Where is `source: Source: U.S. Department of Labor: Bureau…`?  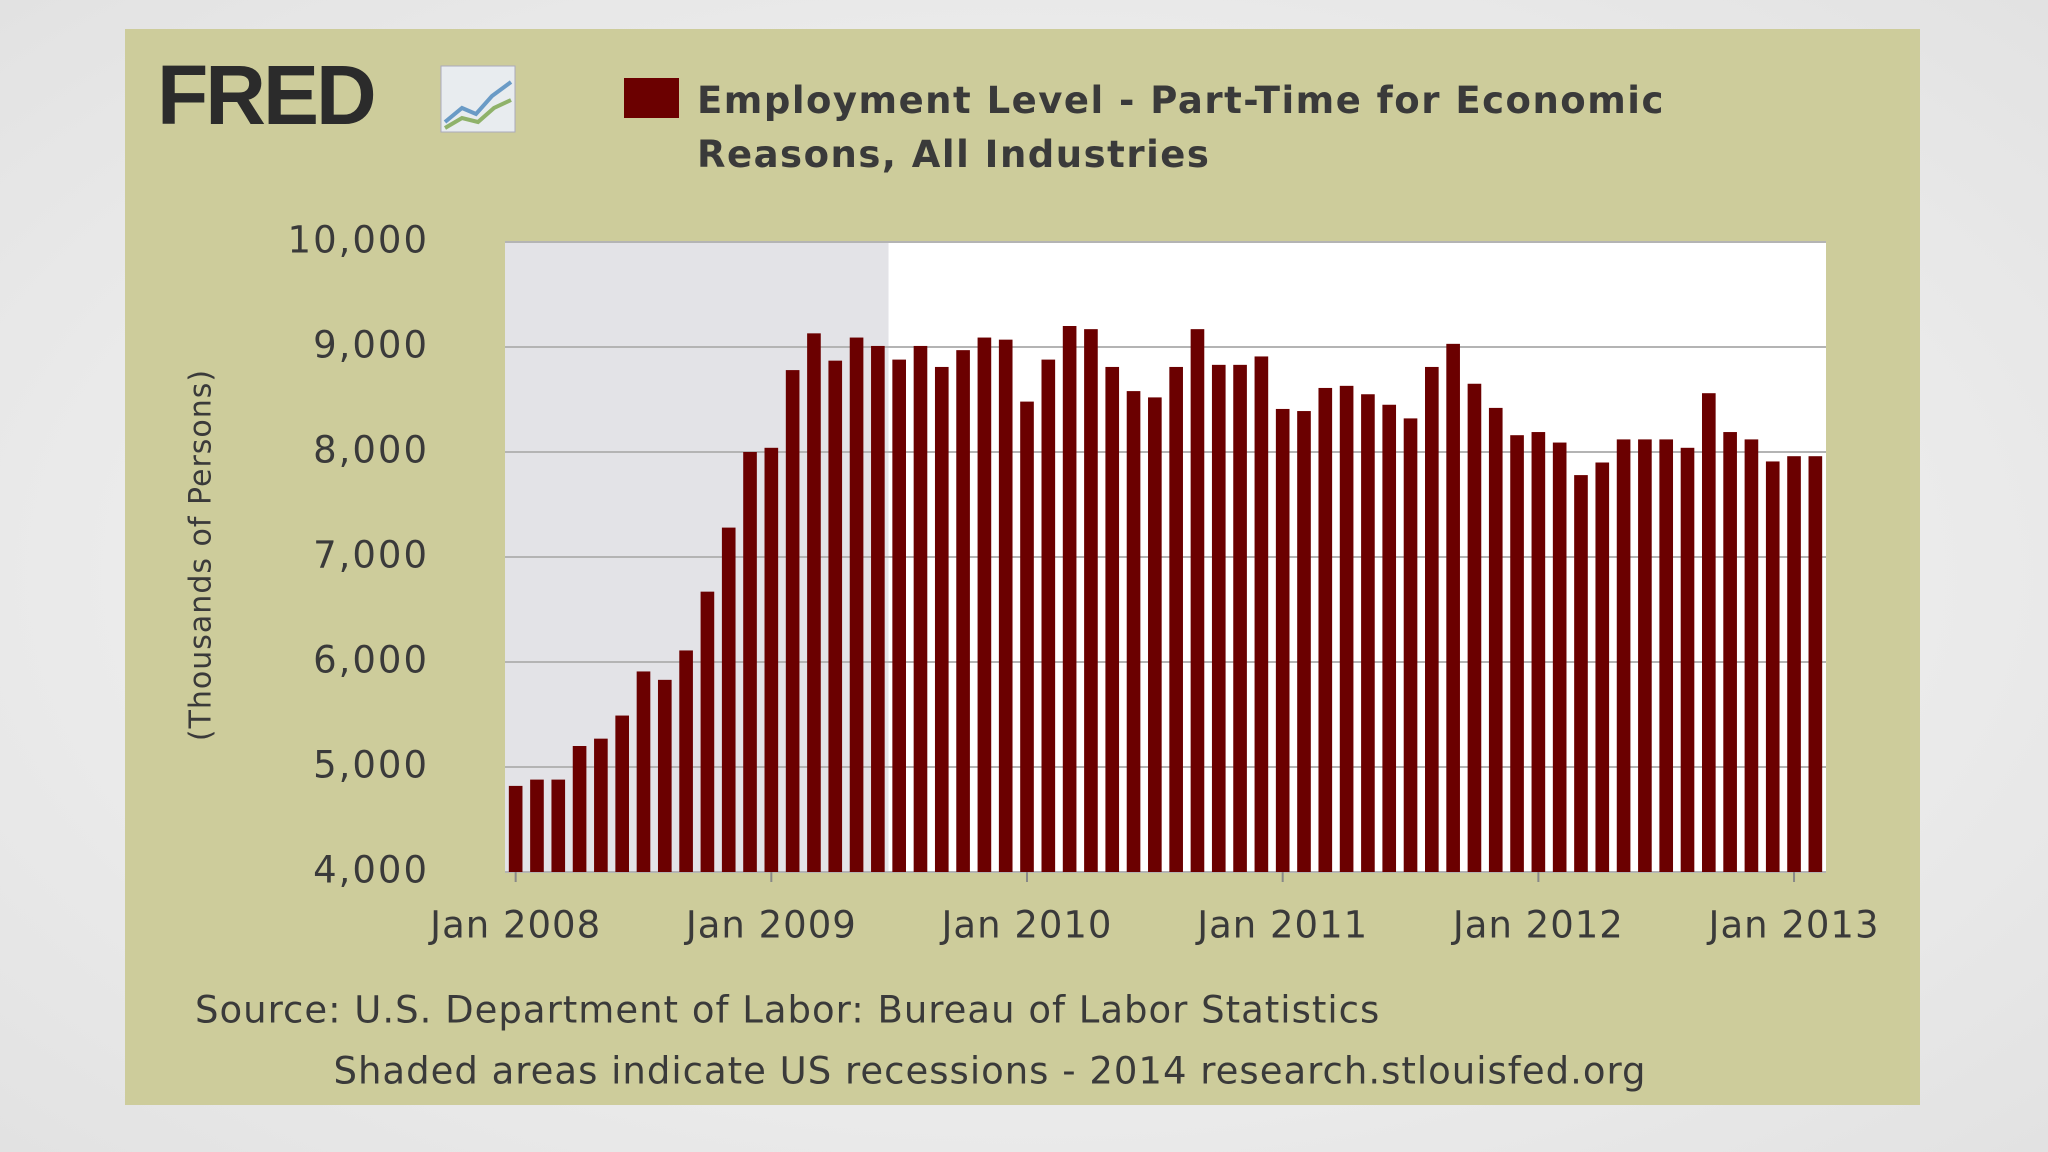 source: Source: U.S. Department of Labor: Bureau… is located at coordinates (787, 1010).